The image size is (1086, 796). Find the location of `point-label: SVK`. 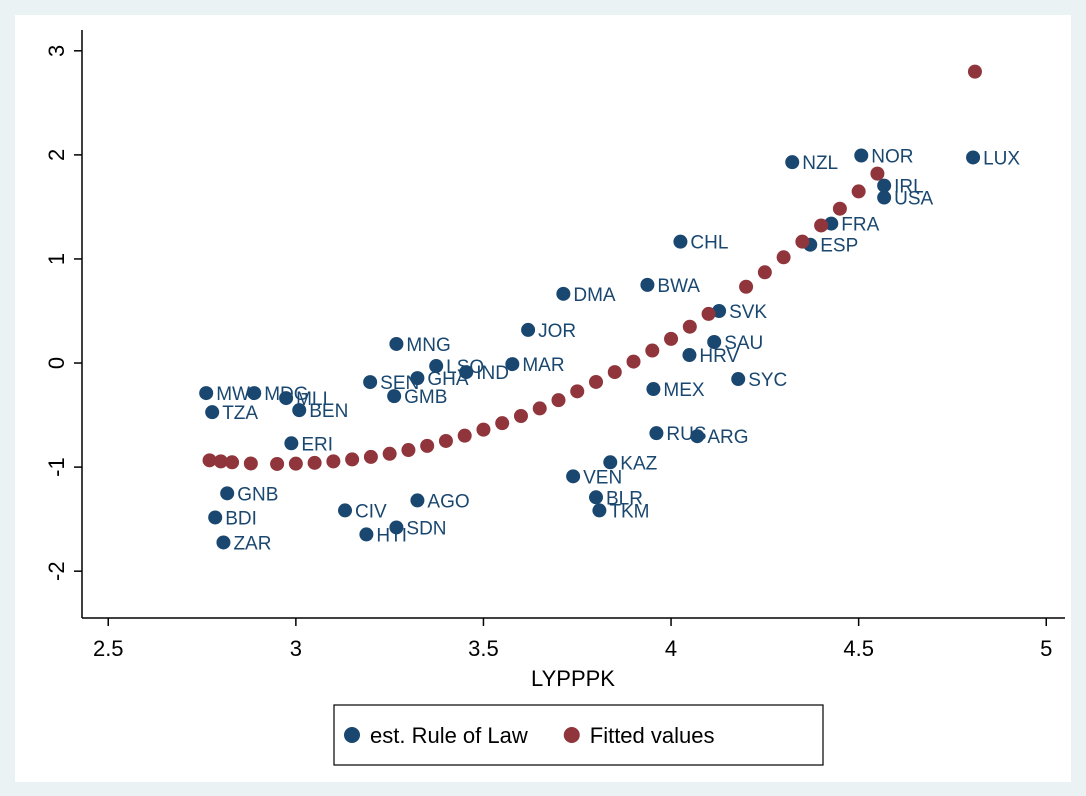

point-label: SVK is located at coordinates (748, 312).